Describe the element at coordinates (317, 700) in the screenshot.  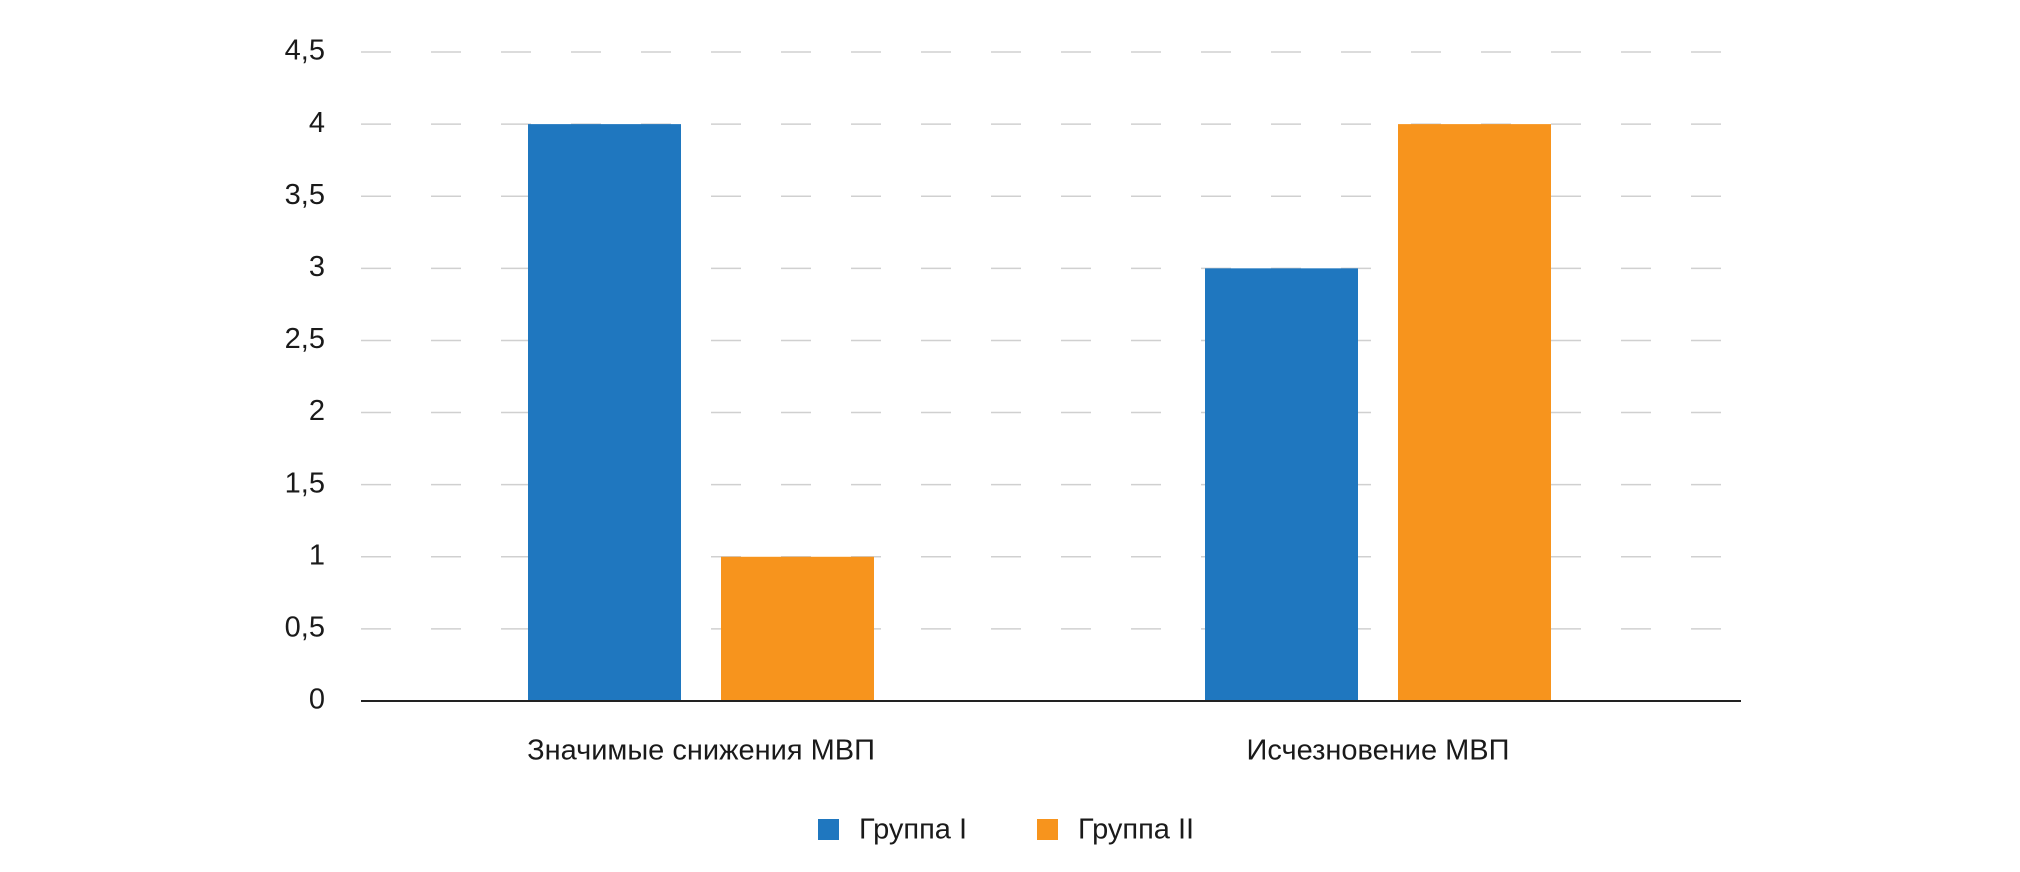
I see `y-tick-label: 0` at that location.